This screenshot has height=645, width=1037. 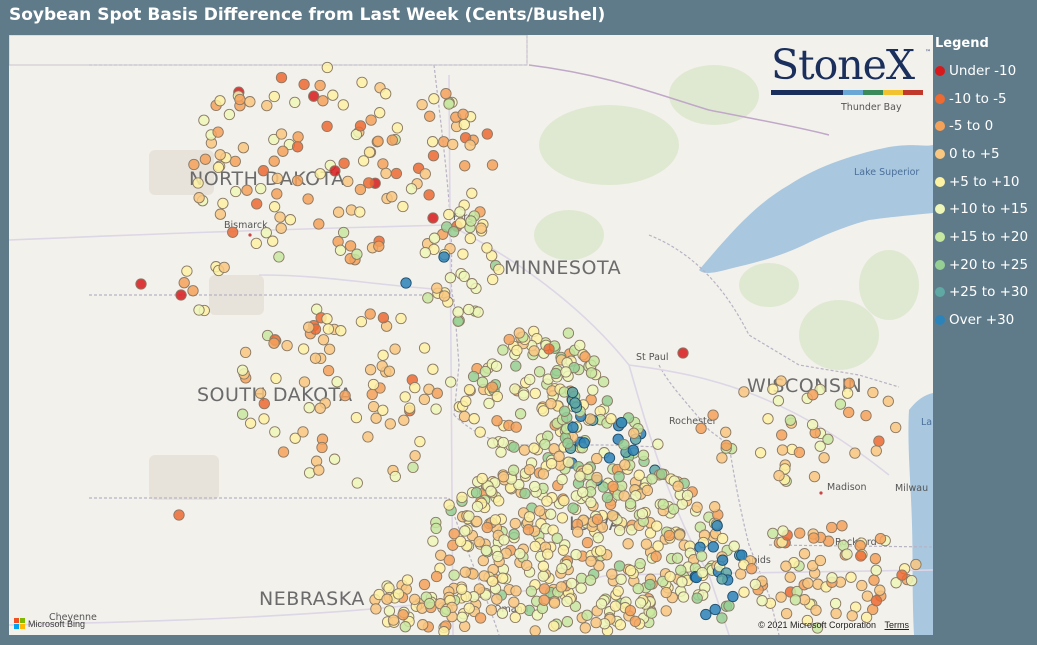 I want to click on legend-item: 0 to +5, so click(x=985, y=154).